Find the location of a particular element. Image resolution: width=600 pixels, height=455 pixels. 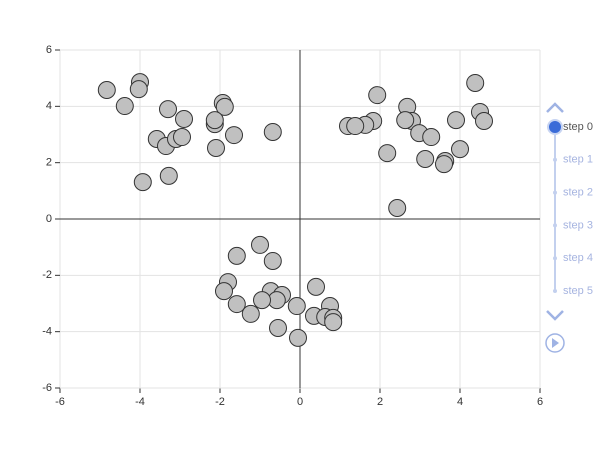

timeline-next is located at coordinates (555, 315).